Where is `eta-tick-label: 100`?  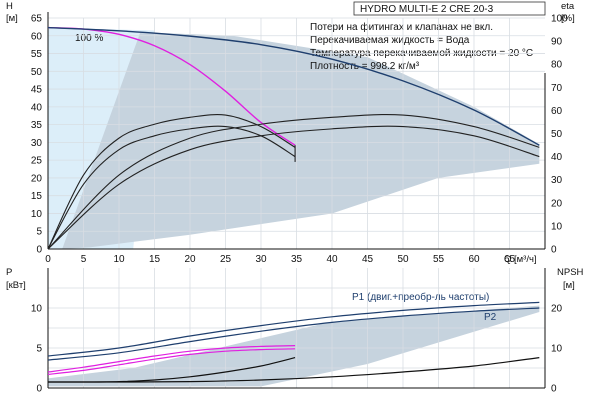
eta-tick-label: 100 is located at coordinates (559, 19).